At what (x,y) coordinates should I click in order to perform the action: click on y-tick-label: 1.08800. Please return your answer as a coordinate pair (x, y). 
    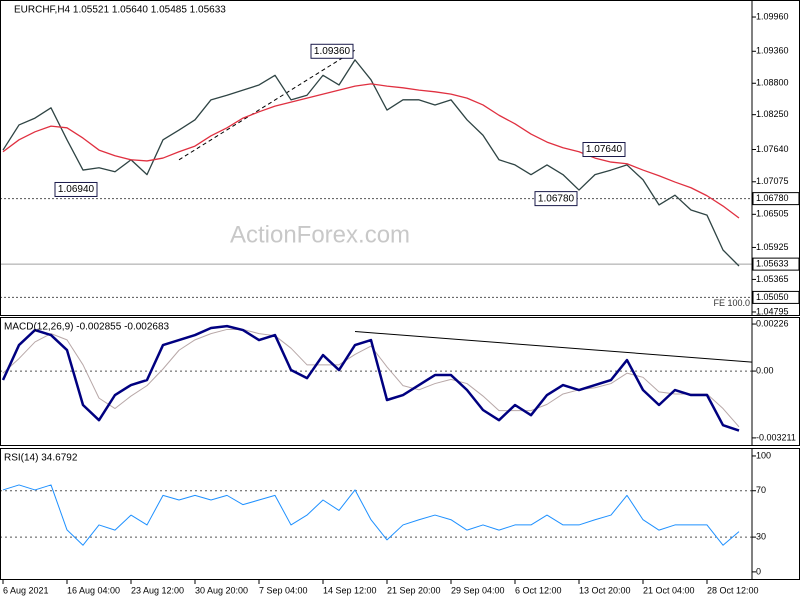
    Looking at the image, I should click on (772, 83).